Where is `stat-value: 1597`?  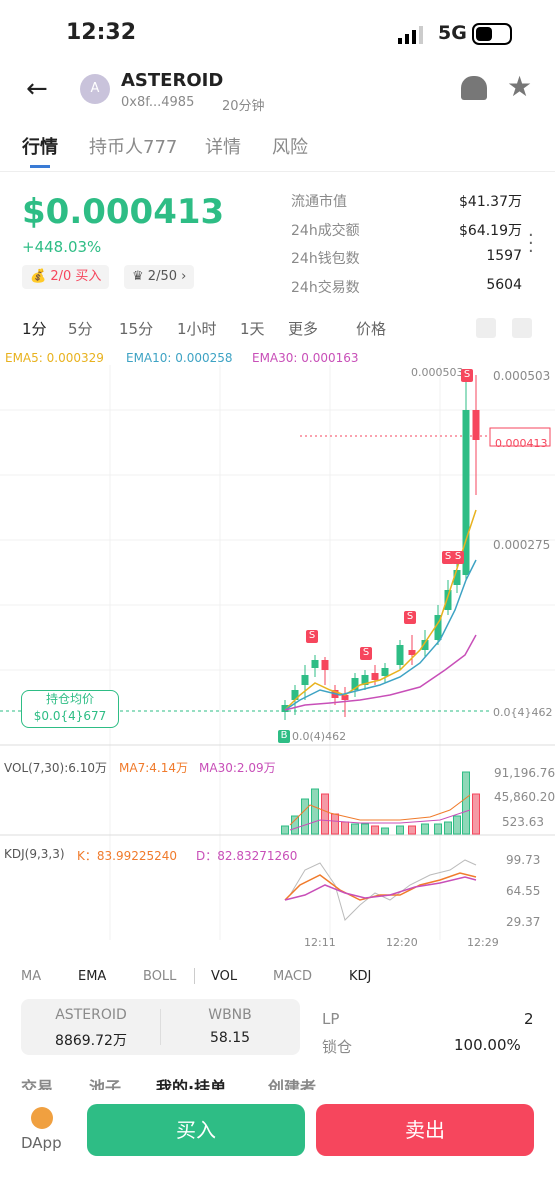 stat-value: 1597 is located at coordinates (504, 256).